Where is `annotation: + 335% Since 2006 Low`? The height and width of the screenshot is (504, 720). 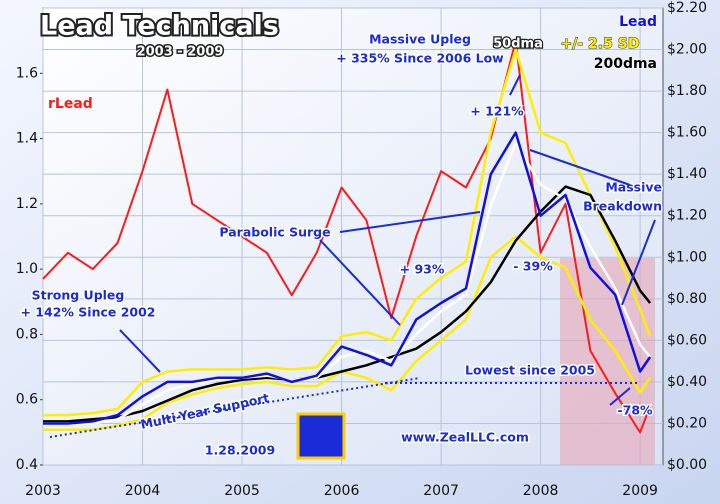 annotation: + 335% Since 2006 Low is located at coordinates (420, 58).